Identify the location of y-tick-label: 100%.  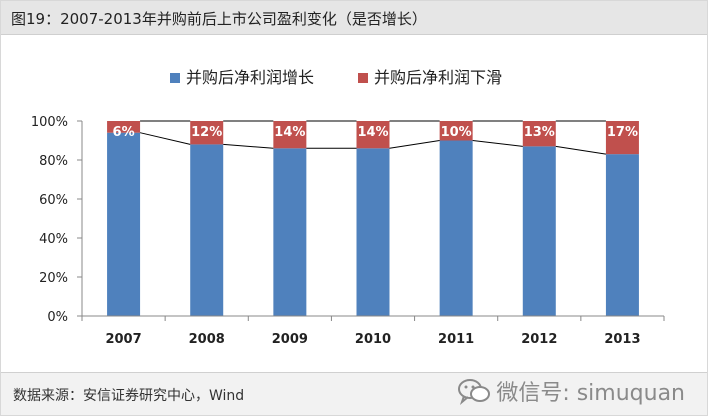
(49, 122).